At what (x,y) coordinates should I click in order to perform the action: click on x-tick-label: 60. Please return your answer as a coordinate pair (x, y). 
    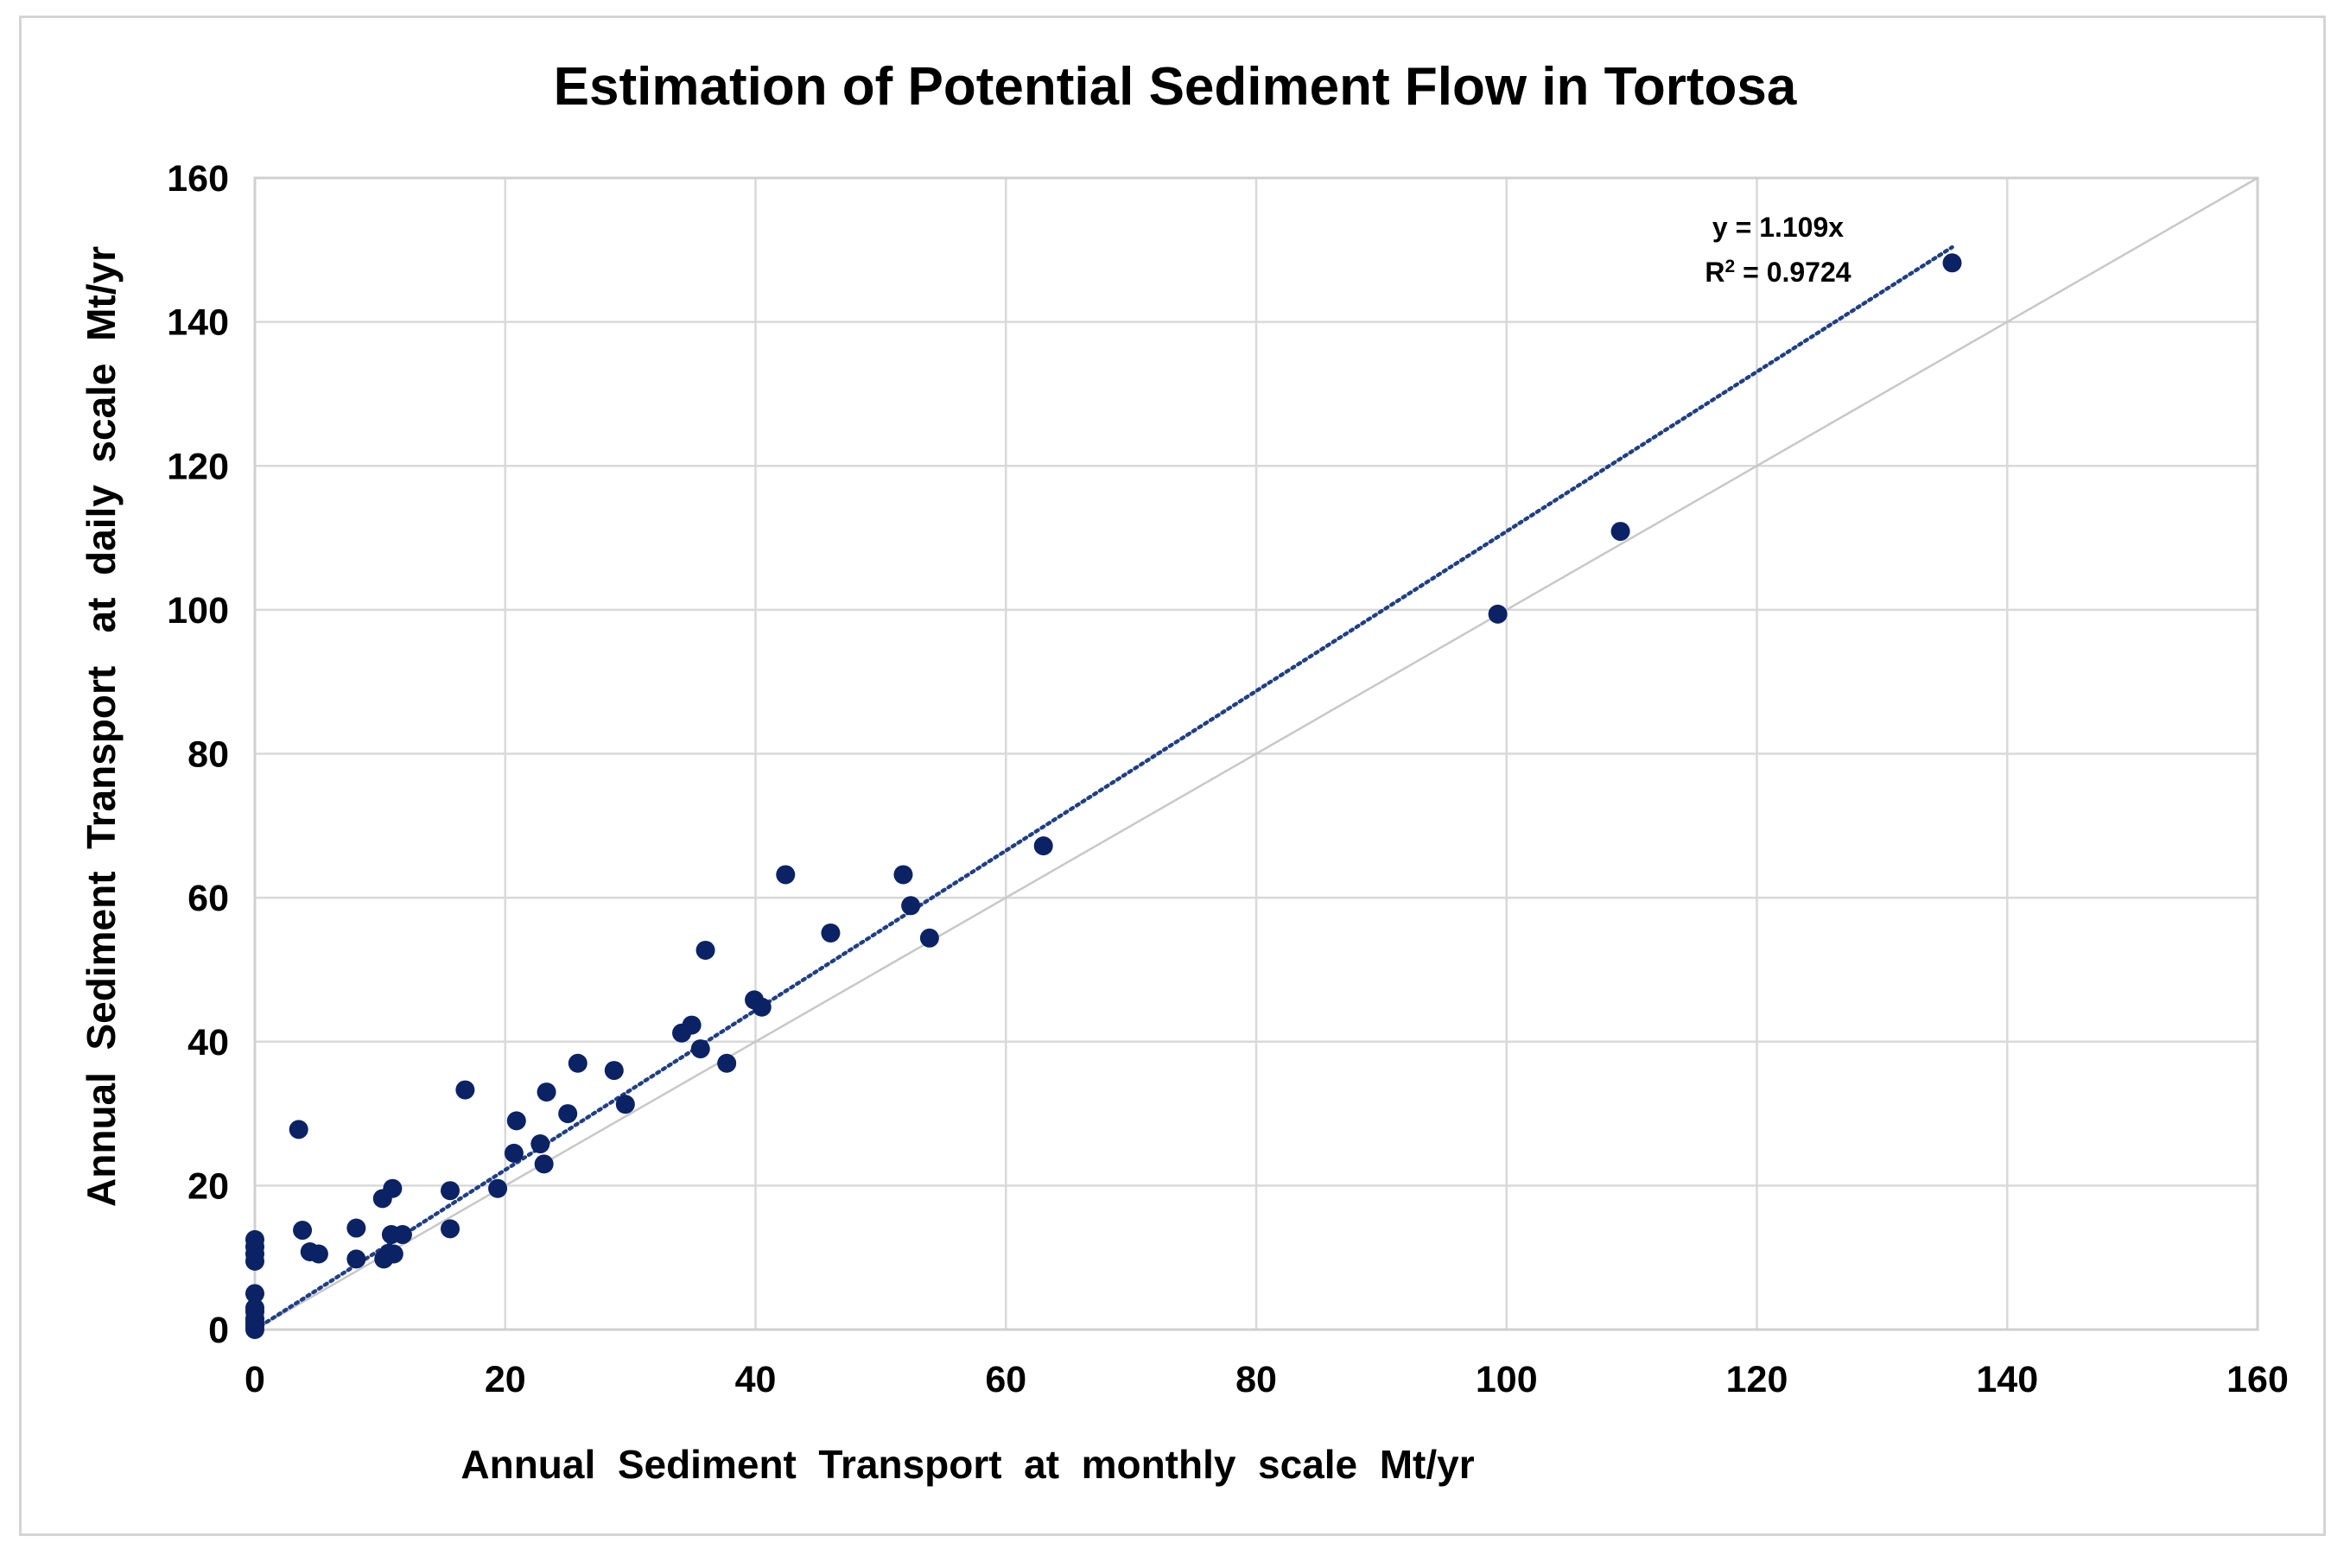
    Looking at the image, I should click on (1005, 1379).